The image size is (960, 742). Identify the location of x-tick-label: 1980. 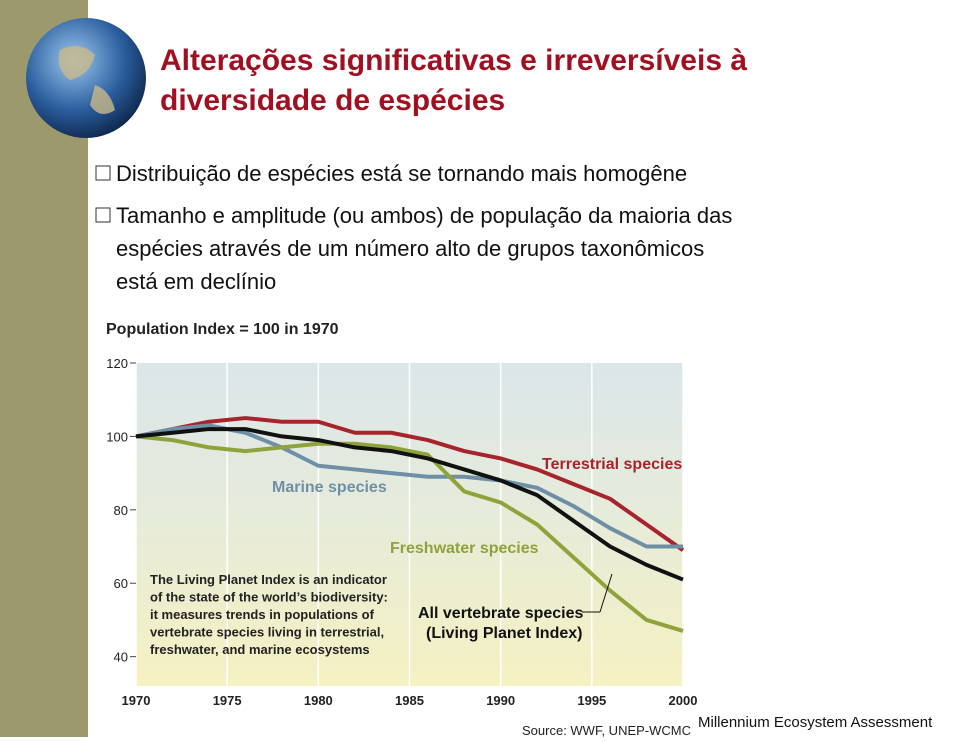
(318, 700).